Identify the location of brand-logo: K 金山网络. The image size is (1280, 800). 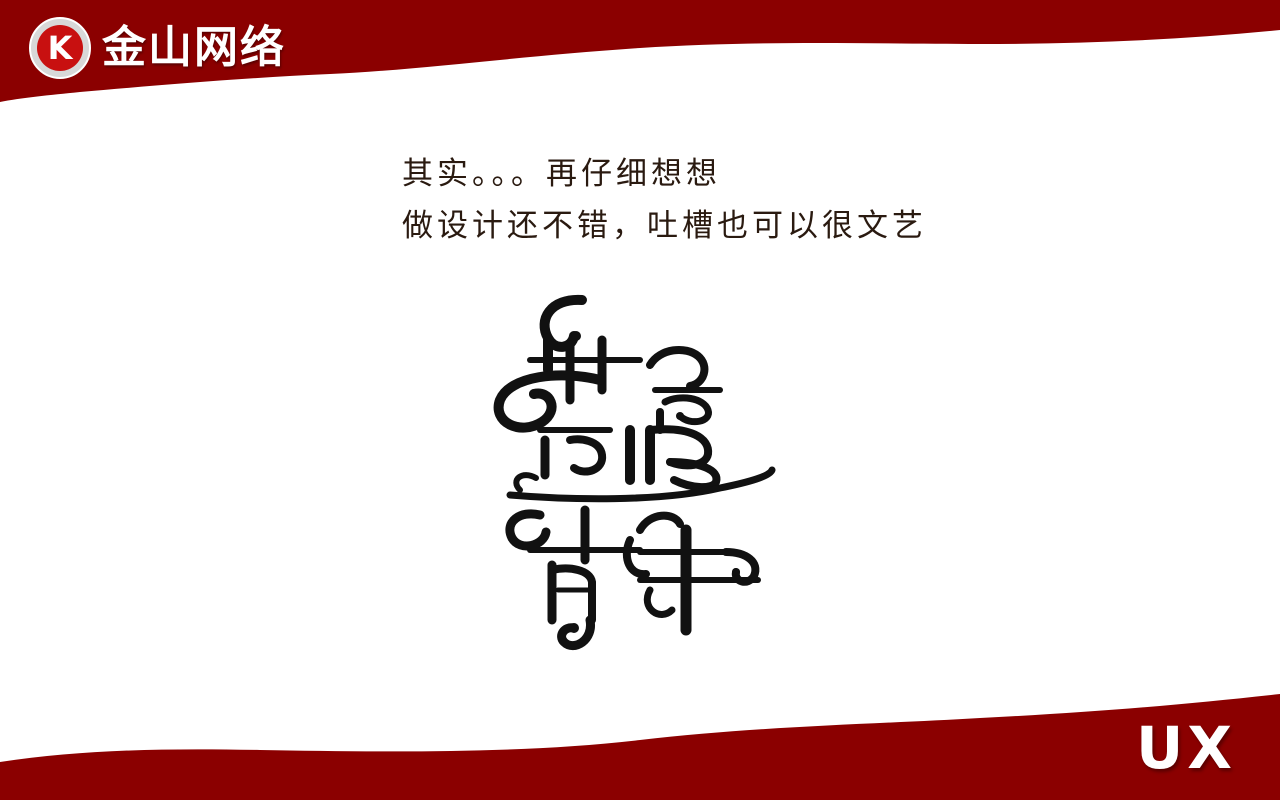
(157, 48).